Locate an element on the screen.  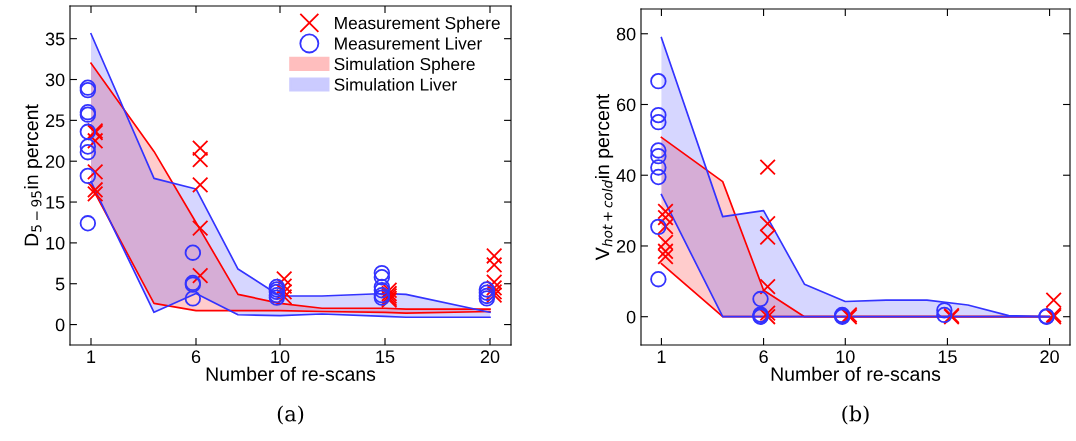
legend-label: Simulation Liver is located at coordinates (395, 84).